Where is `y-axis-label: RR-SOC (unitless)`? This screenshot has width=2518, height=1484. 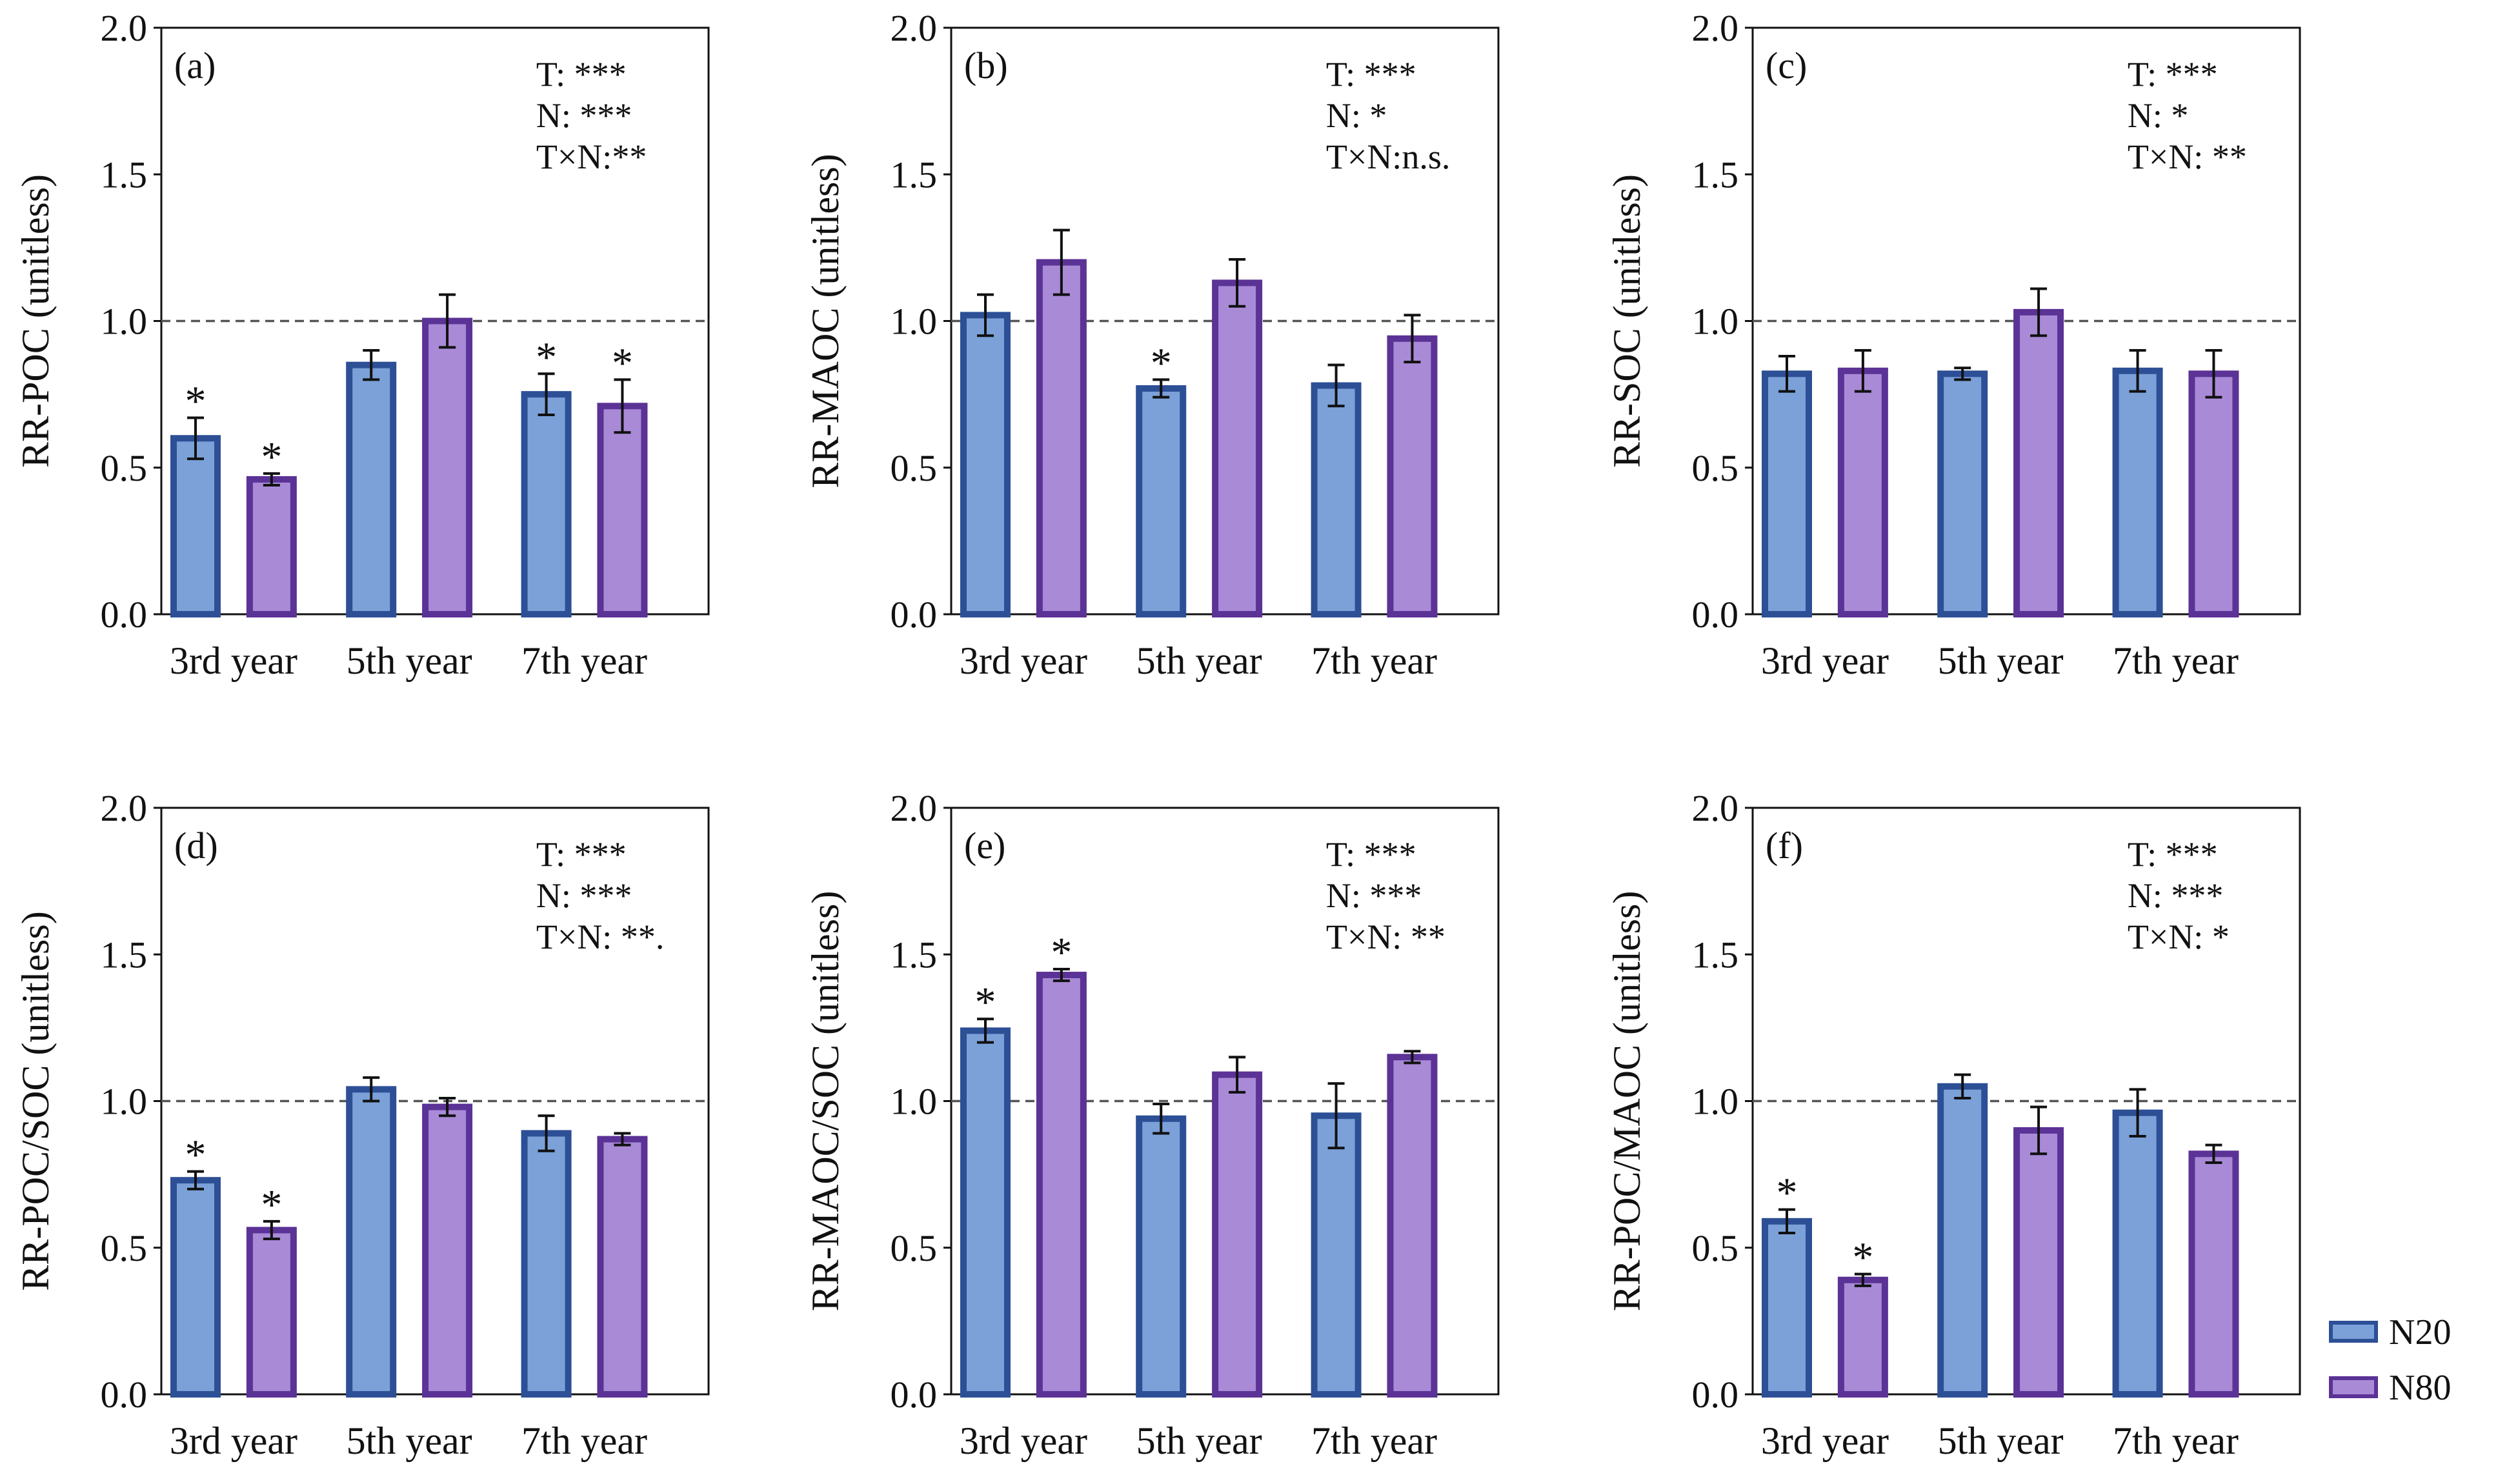 y-axis-label: RR-SOC (unitless) is located at coordinates (1627, 321).